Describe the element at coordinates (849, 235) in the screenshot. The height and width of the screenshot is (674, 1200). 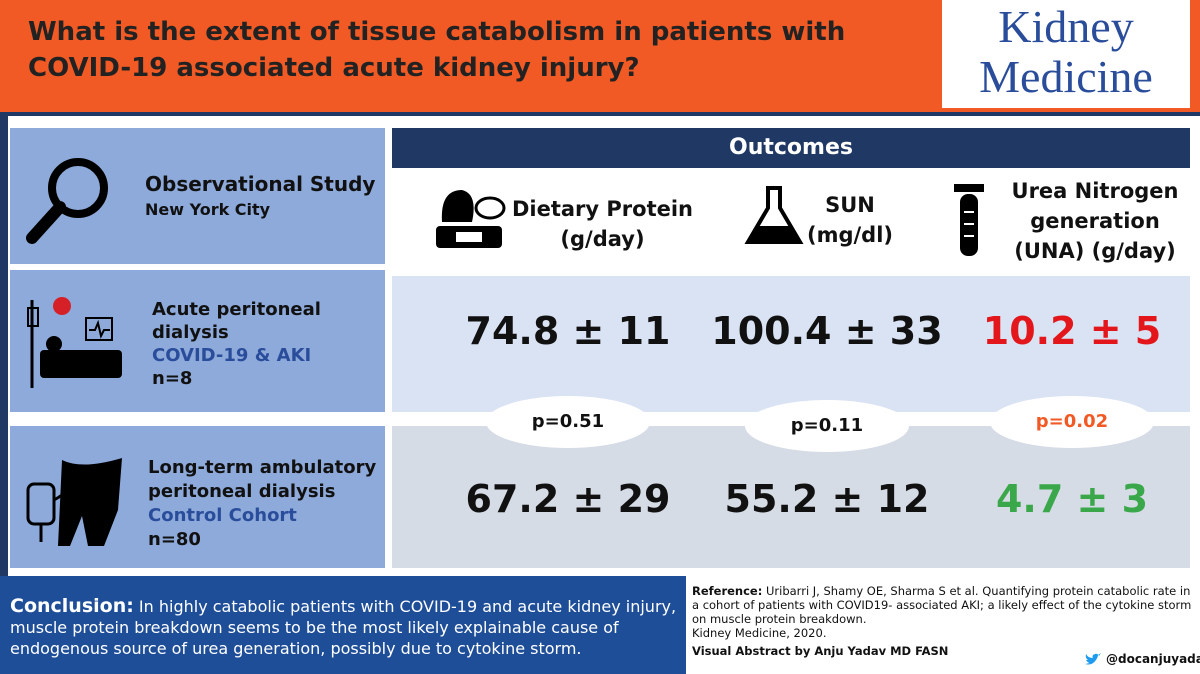
I see `header-line: (mg/dl)` at that location.